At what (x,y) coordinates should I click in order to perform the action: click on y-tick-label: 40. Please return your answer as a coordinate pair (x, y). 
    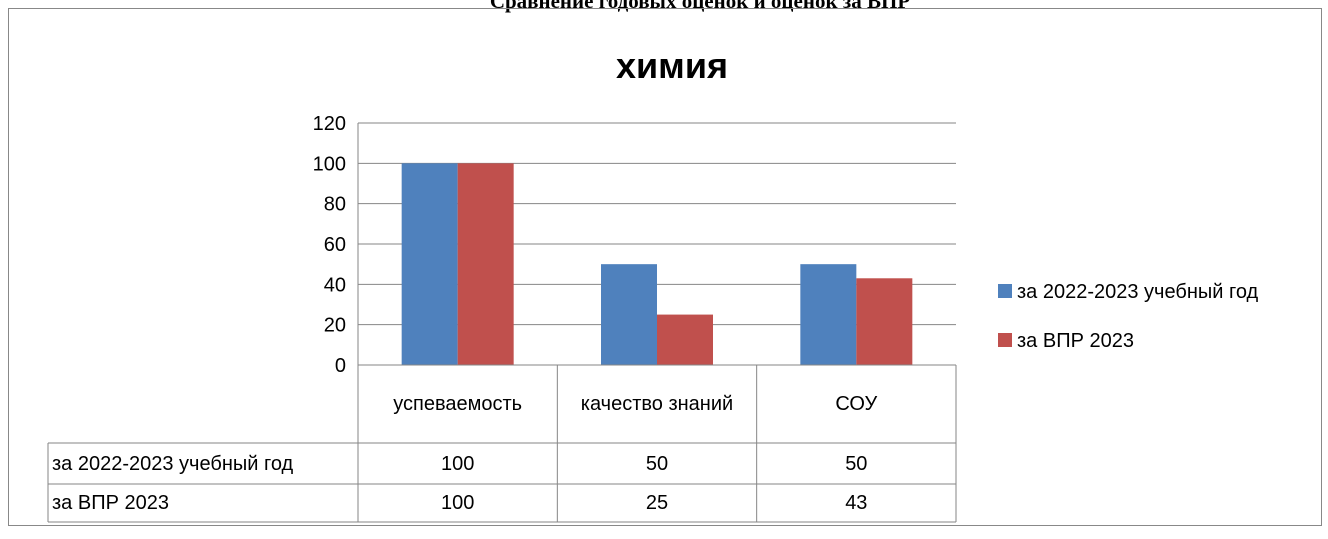
    Looking at the image, I should click on (335, 285).